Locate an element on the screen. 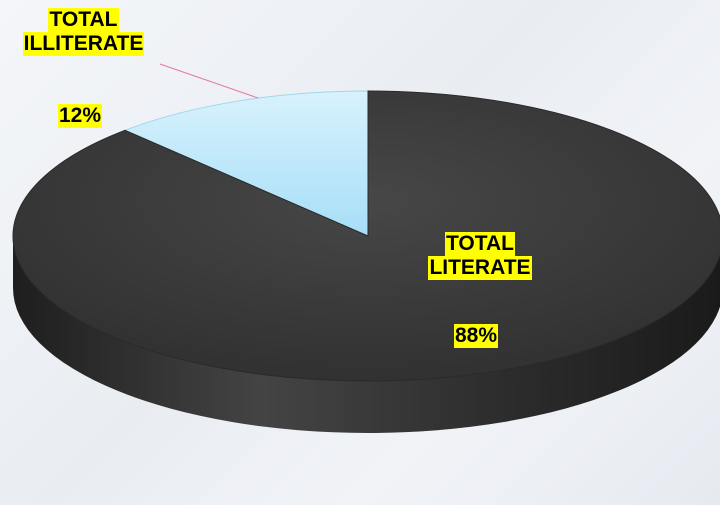 This screenshot has height=505, width=720. slice-label-line: LITERATE is located at coordinates (480, 268).